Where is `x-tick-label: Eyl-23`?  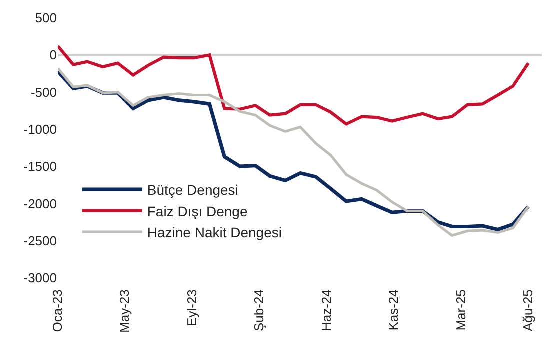 x-tick-label: Eyl-23 is located at coordinates (192, 308).